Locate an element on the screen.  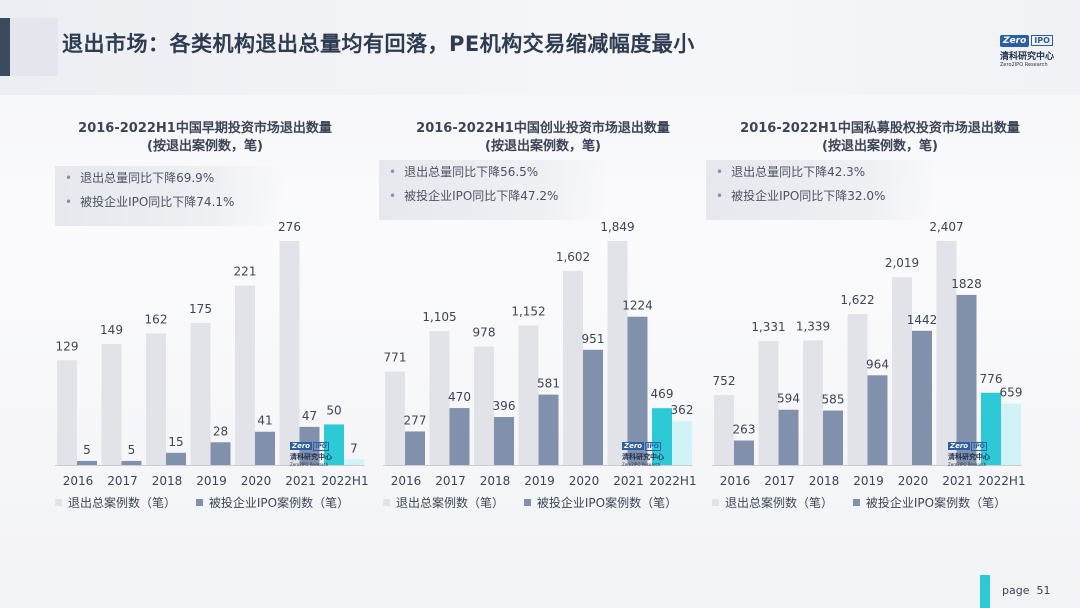
chart-1-watermark-logo: Zero IPO 清科研究中心 Zero2IPO Research is located at coordinates (311, 454).